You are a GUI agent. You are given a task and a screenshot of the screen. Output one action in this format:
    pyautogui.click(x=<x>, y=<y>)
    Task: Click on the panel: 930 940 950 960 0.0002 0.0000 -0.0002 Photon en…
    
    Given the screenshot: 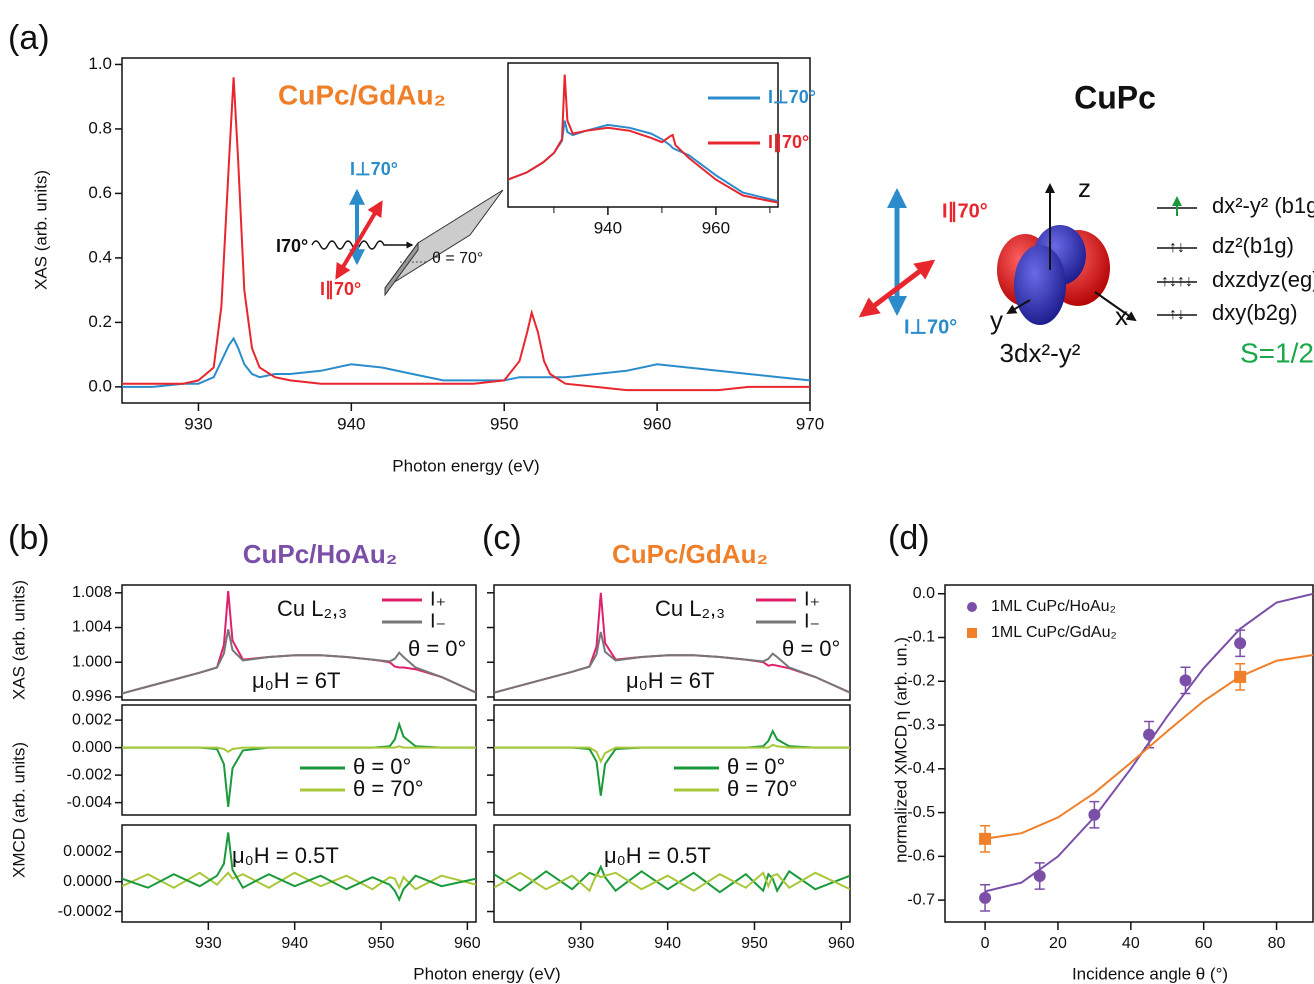 What is the action you would take?
    pyautogui.click(x=309, y=903)
    